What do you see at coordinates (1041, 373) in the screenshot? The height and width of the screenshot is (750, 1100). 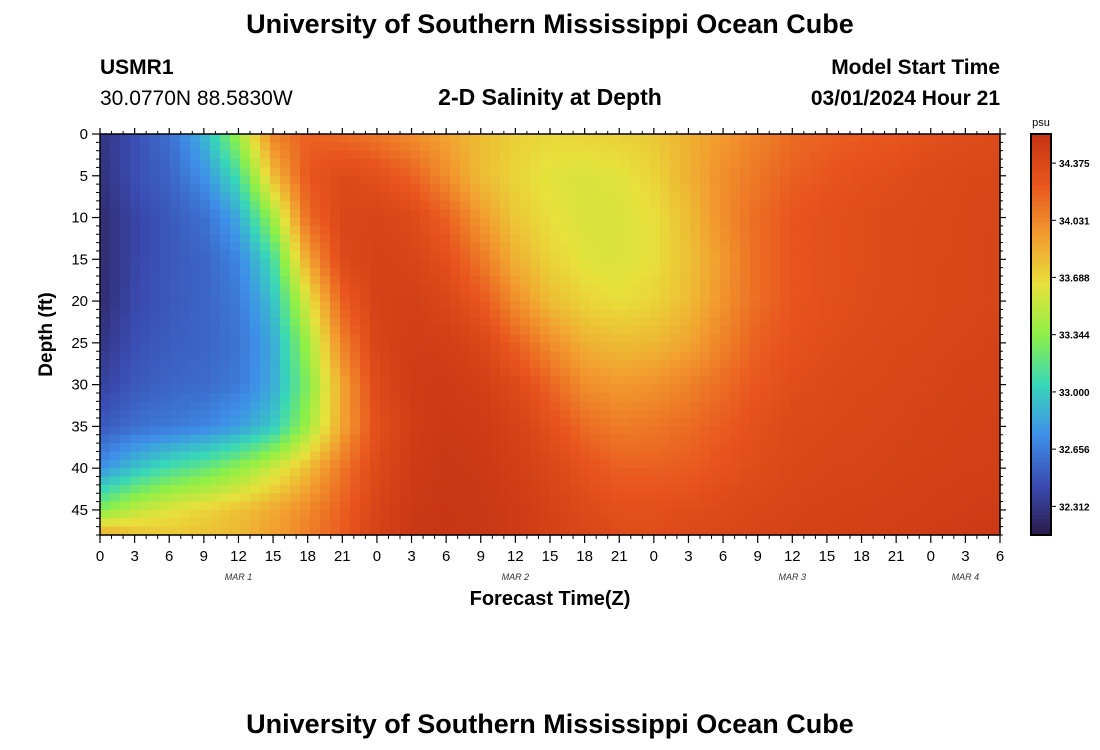 I see `colorbar-cell` at bounding box center [1041, 373].